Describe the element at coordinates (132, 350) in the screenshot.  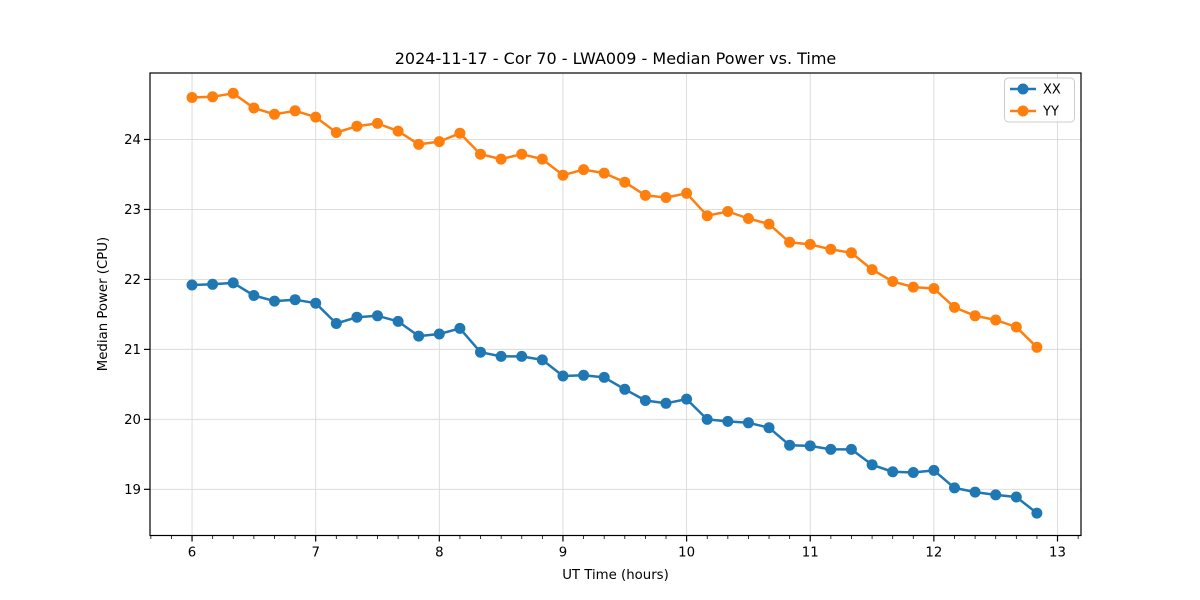
I see `y-tick-label-21: 21` at that location.